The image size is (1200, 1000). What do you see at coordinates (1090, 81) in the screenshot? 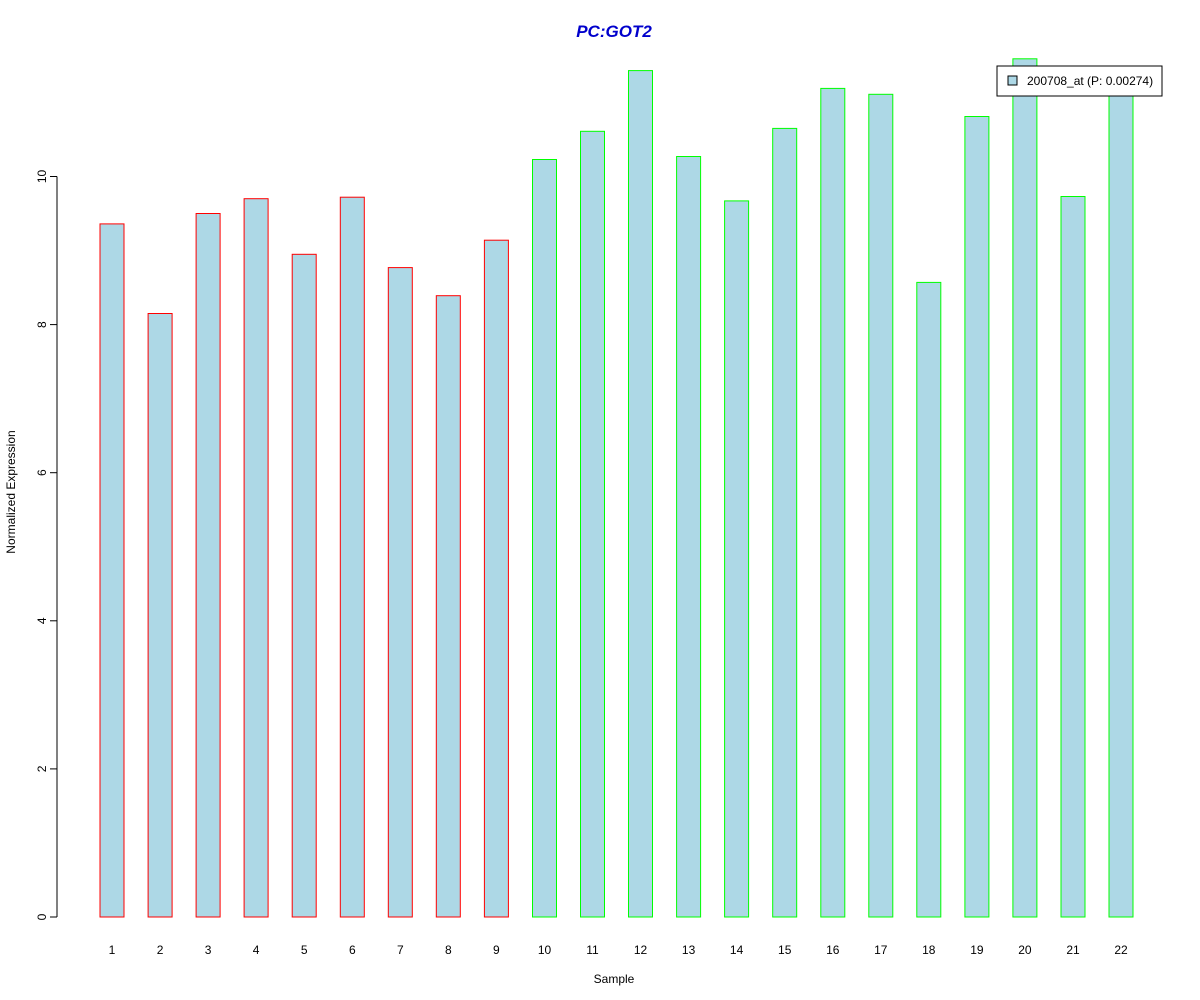
I see `legend-label: 200708_at (P: 0.00274)` at bounding box center [1090, 81].